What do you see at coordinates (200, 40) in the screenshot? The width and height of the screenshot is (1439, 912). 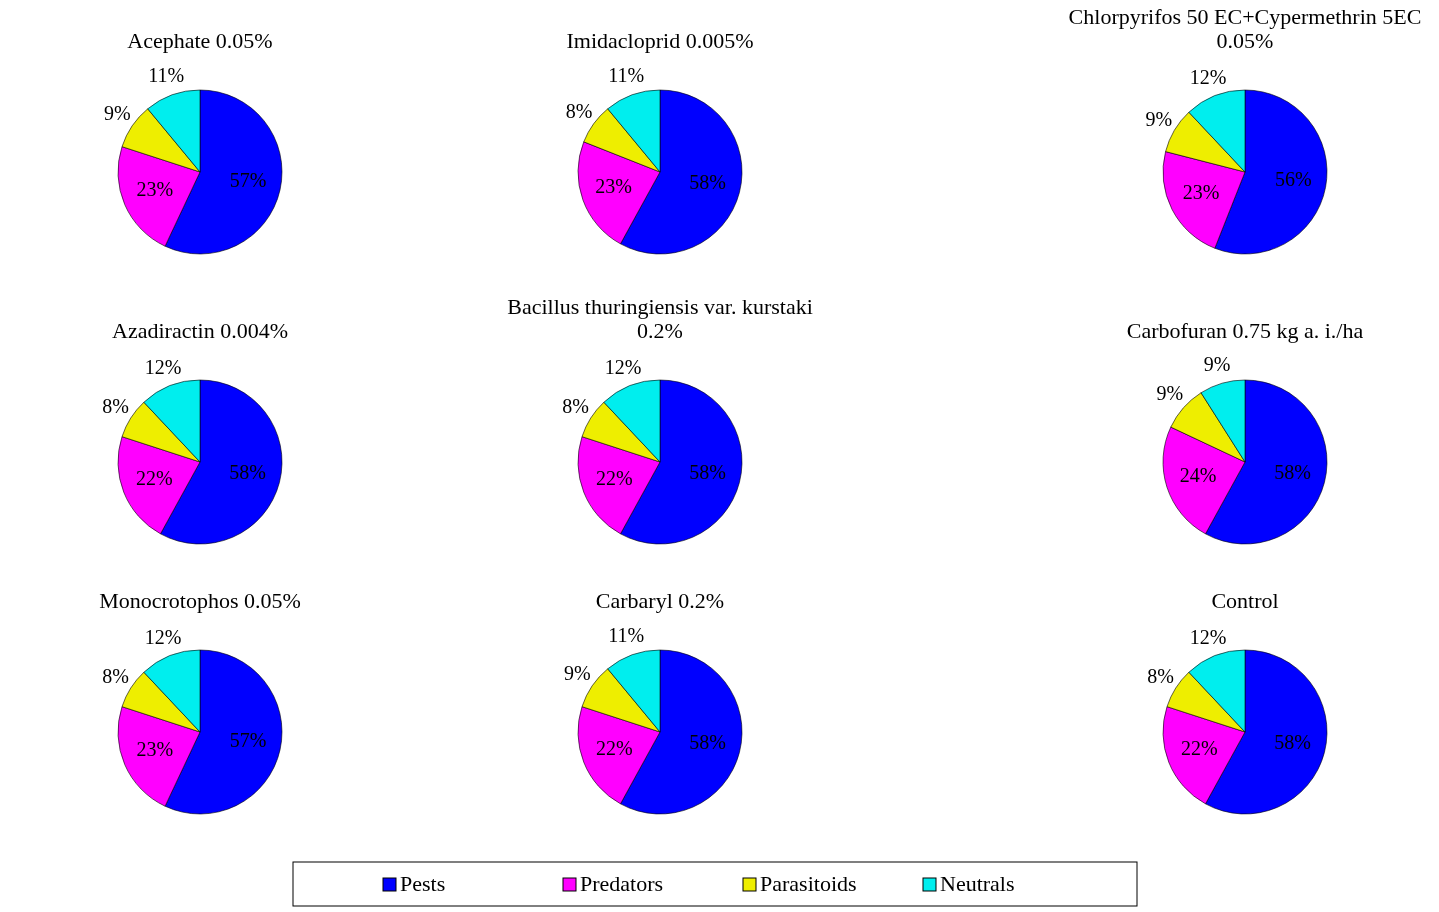 I see `chart-title: Acephate 0.05%` at bounding box center [200, 40].